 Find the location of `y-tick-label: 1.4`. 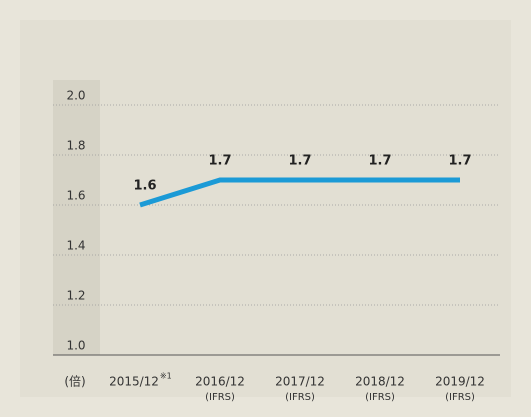

y-tick-label: 1.4 is located at coordinates (75, 246).